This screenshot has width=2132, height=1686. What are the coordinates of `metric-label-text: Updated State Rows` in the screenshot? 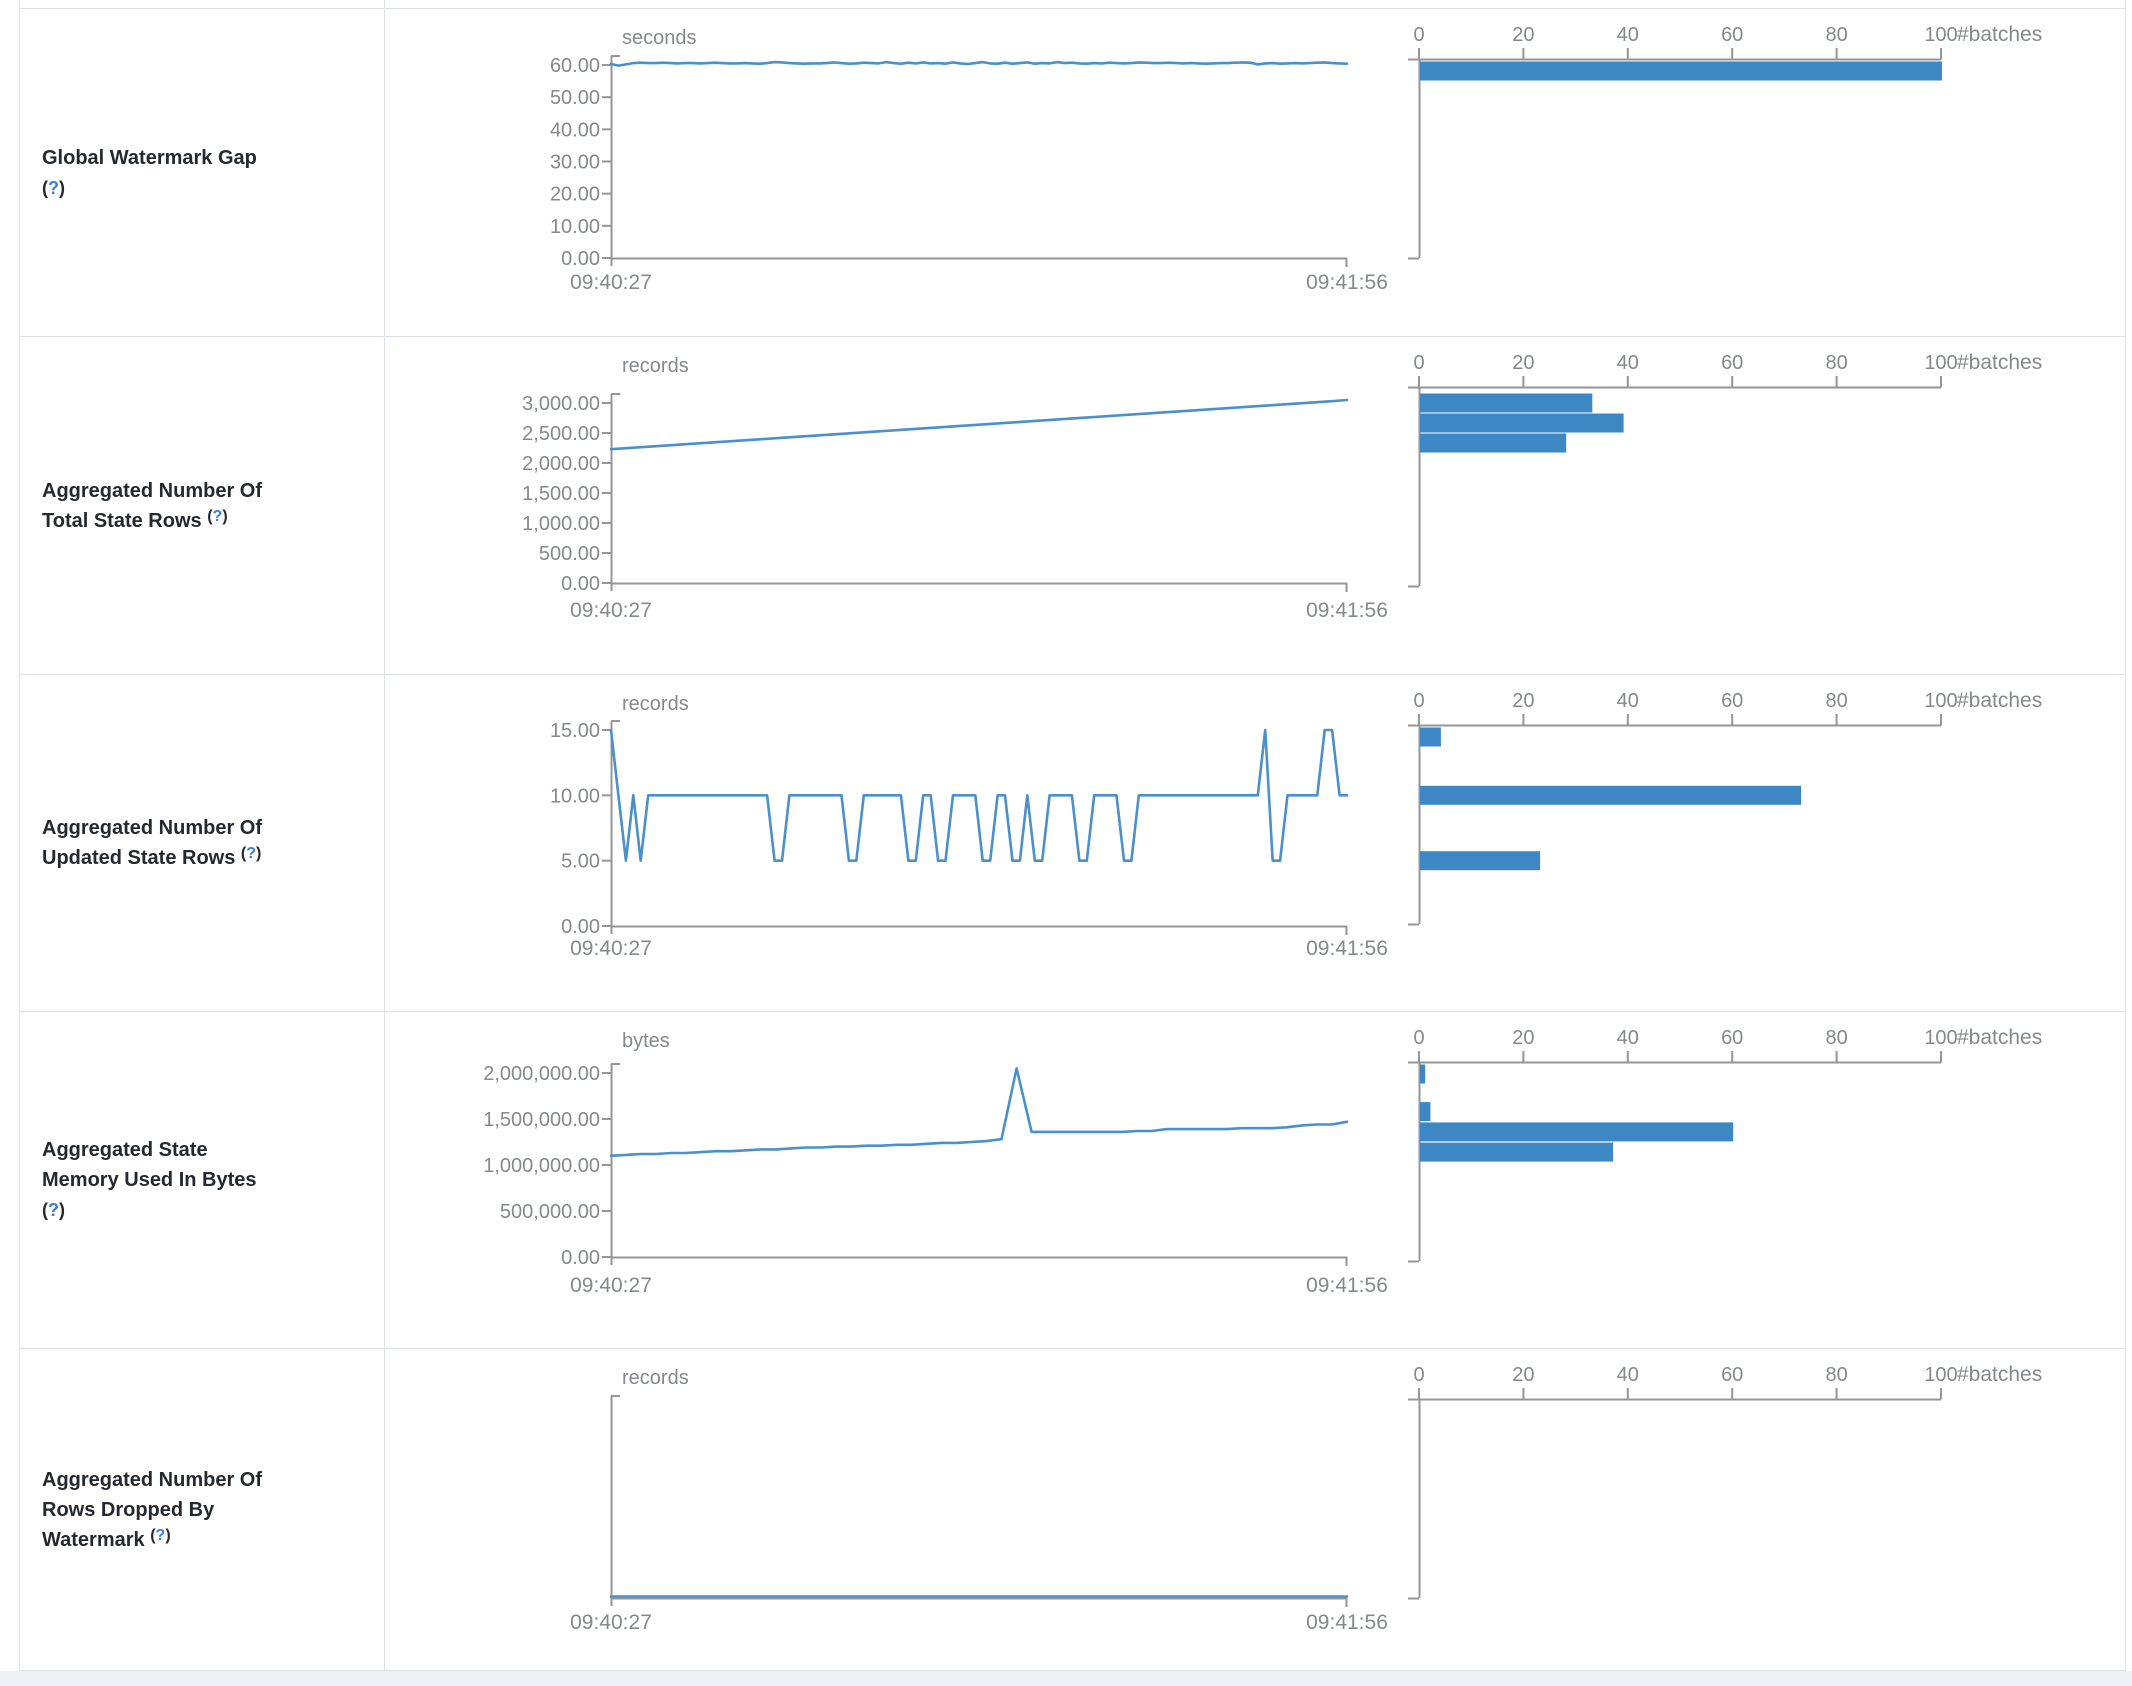 It's located at (139, 858).